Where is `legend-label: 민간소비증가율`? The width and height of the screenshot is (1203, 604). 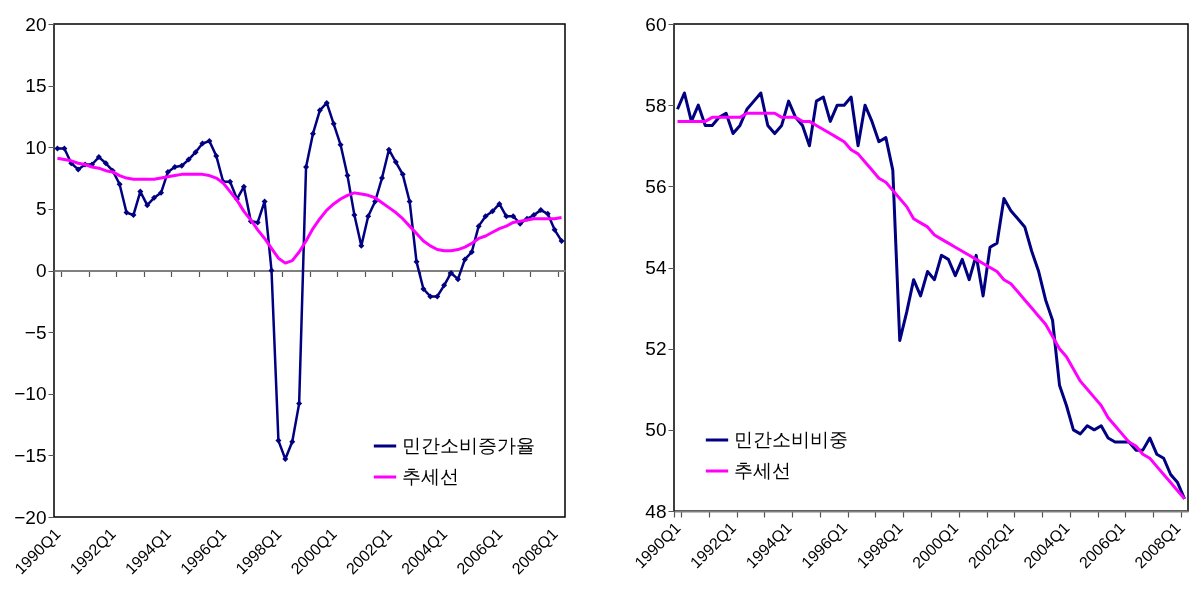
legend-label: 민간소비증가율 is located at coordinates (468, 445).